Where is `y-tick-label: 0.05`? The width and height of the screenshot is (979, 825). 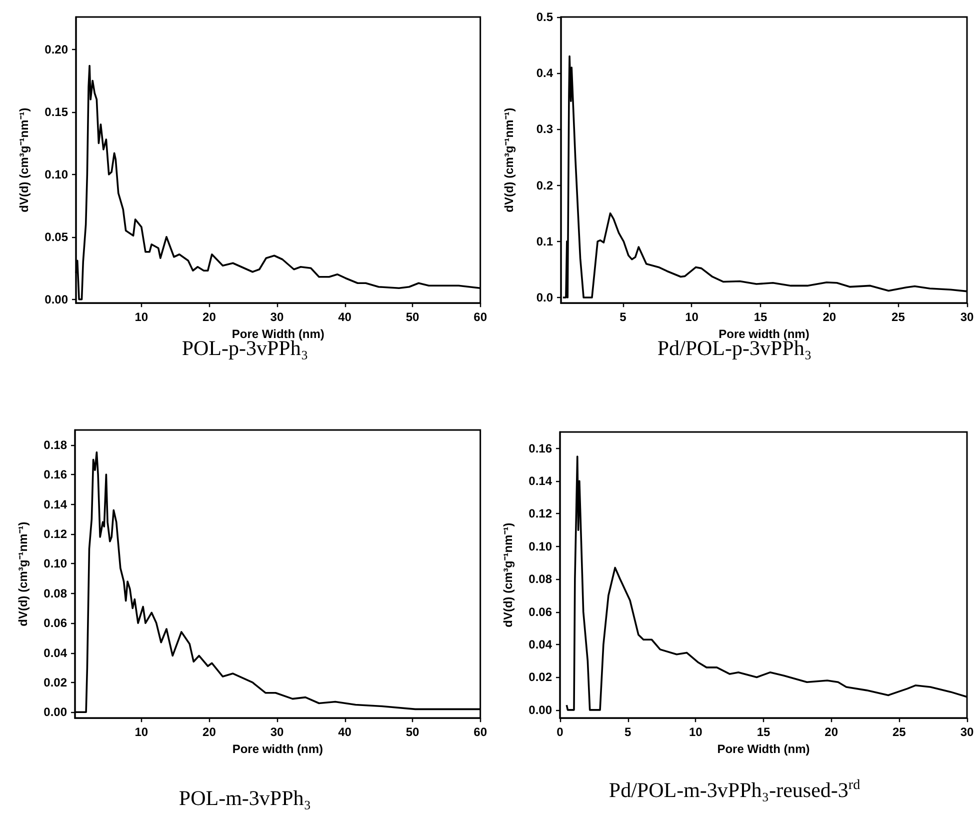
y-tick-label: 0.05 is located at coordinates (56, 237).